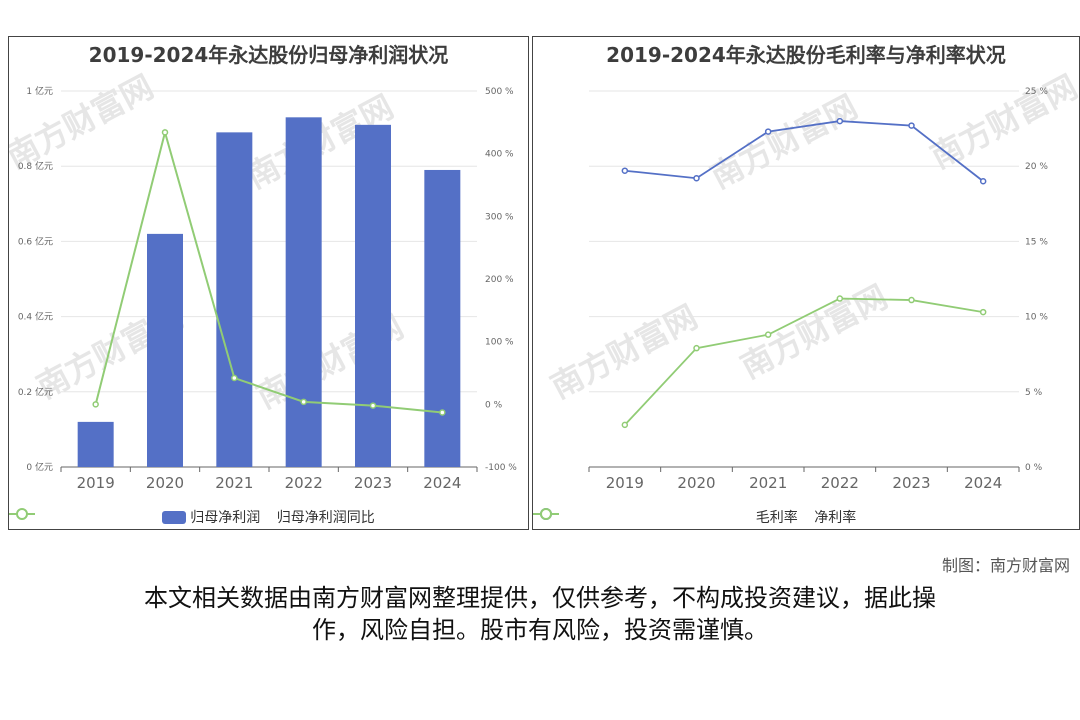  Describe the element at coordinates (1036, 318) in the screenshot. I see `y-tick-label-right: 10 %` at that location.